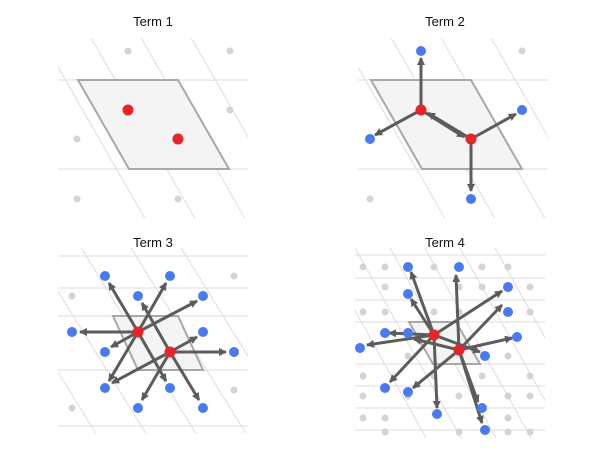 The width and height of the screenshot is (600, 450). What do you see at coordinates (153, 21) in the screenshot?
I see `panel-title-term-1: Term 1` at bounding box center [153, 21].